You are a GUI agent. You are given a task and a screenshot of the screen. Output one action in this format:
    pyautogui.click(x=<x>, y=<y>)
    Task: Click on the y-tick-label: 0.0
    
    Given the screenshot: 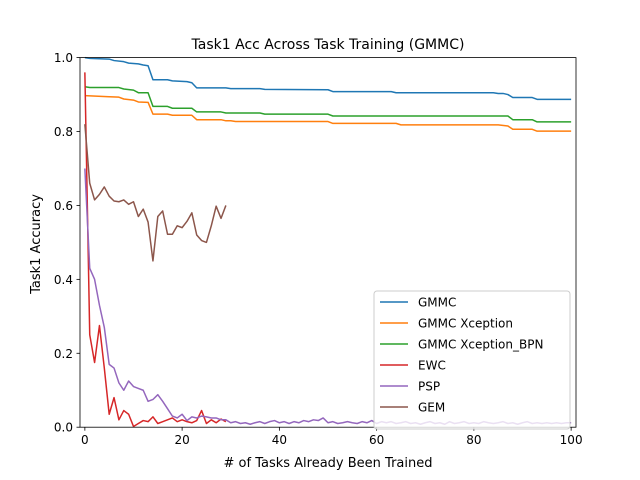 What is the action you would take?
    pyautogui.click(x=63, y=428)
    